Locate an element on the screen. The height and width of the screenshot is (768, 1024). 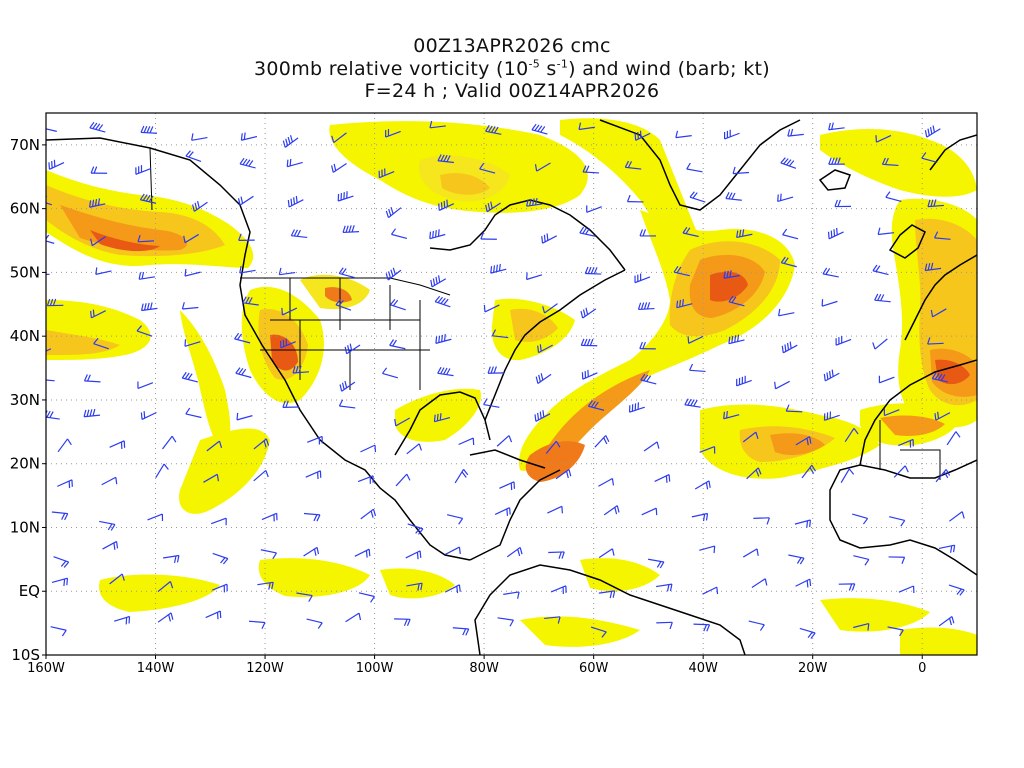
lat-label: 10N is located at coordinates (25, 527).